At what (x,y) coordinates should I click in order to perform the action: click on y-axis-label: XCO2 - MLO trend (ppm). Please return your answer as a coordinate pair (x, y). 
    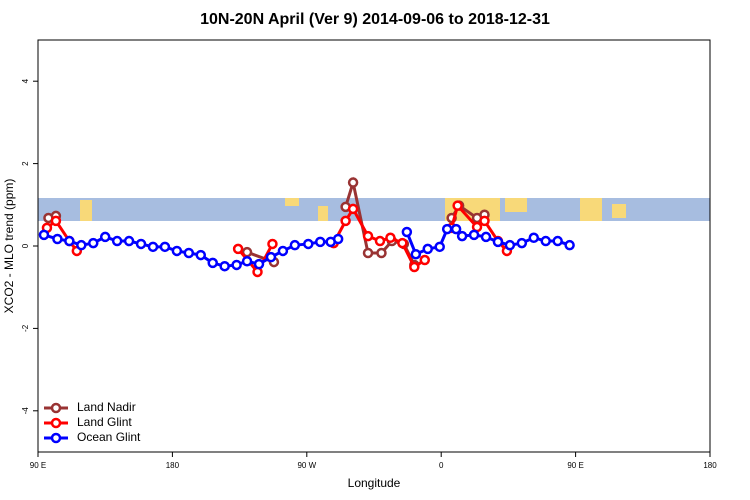
    Looking at the image, I should click on (9, 246).